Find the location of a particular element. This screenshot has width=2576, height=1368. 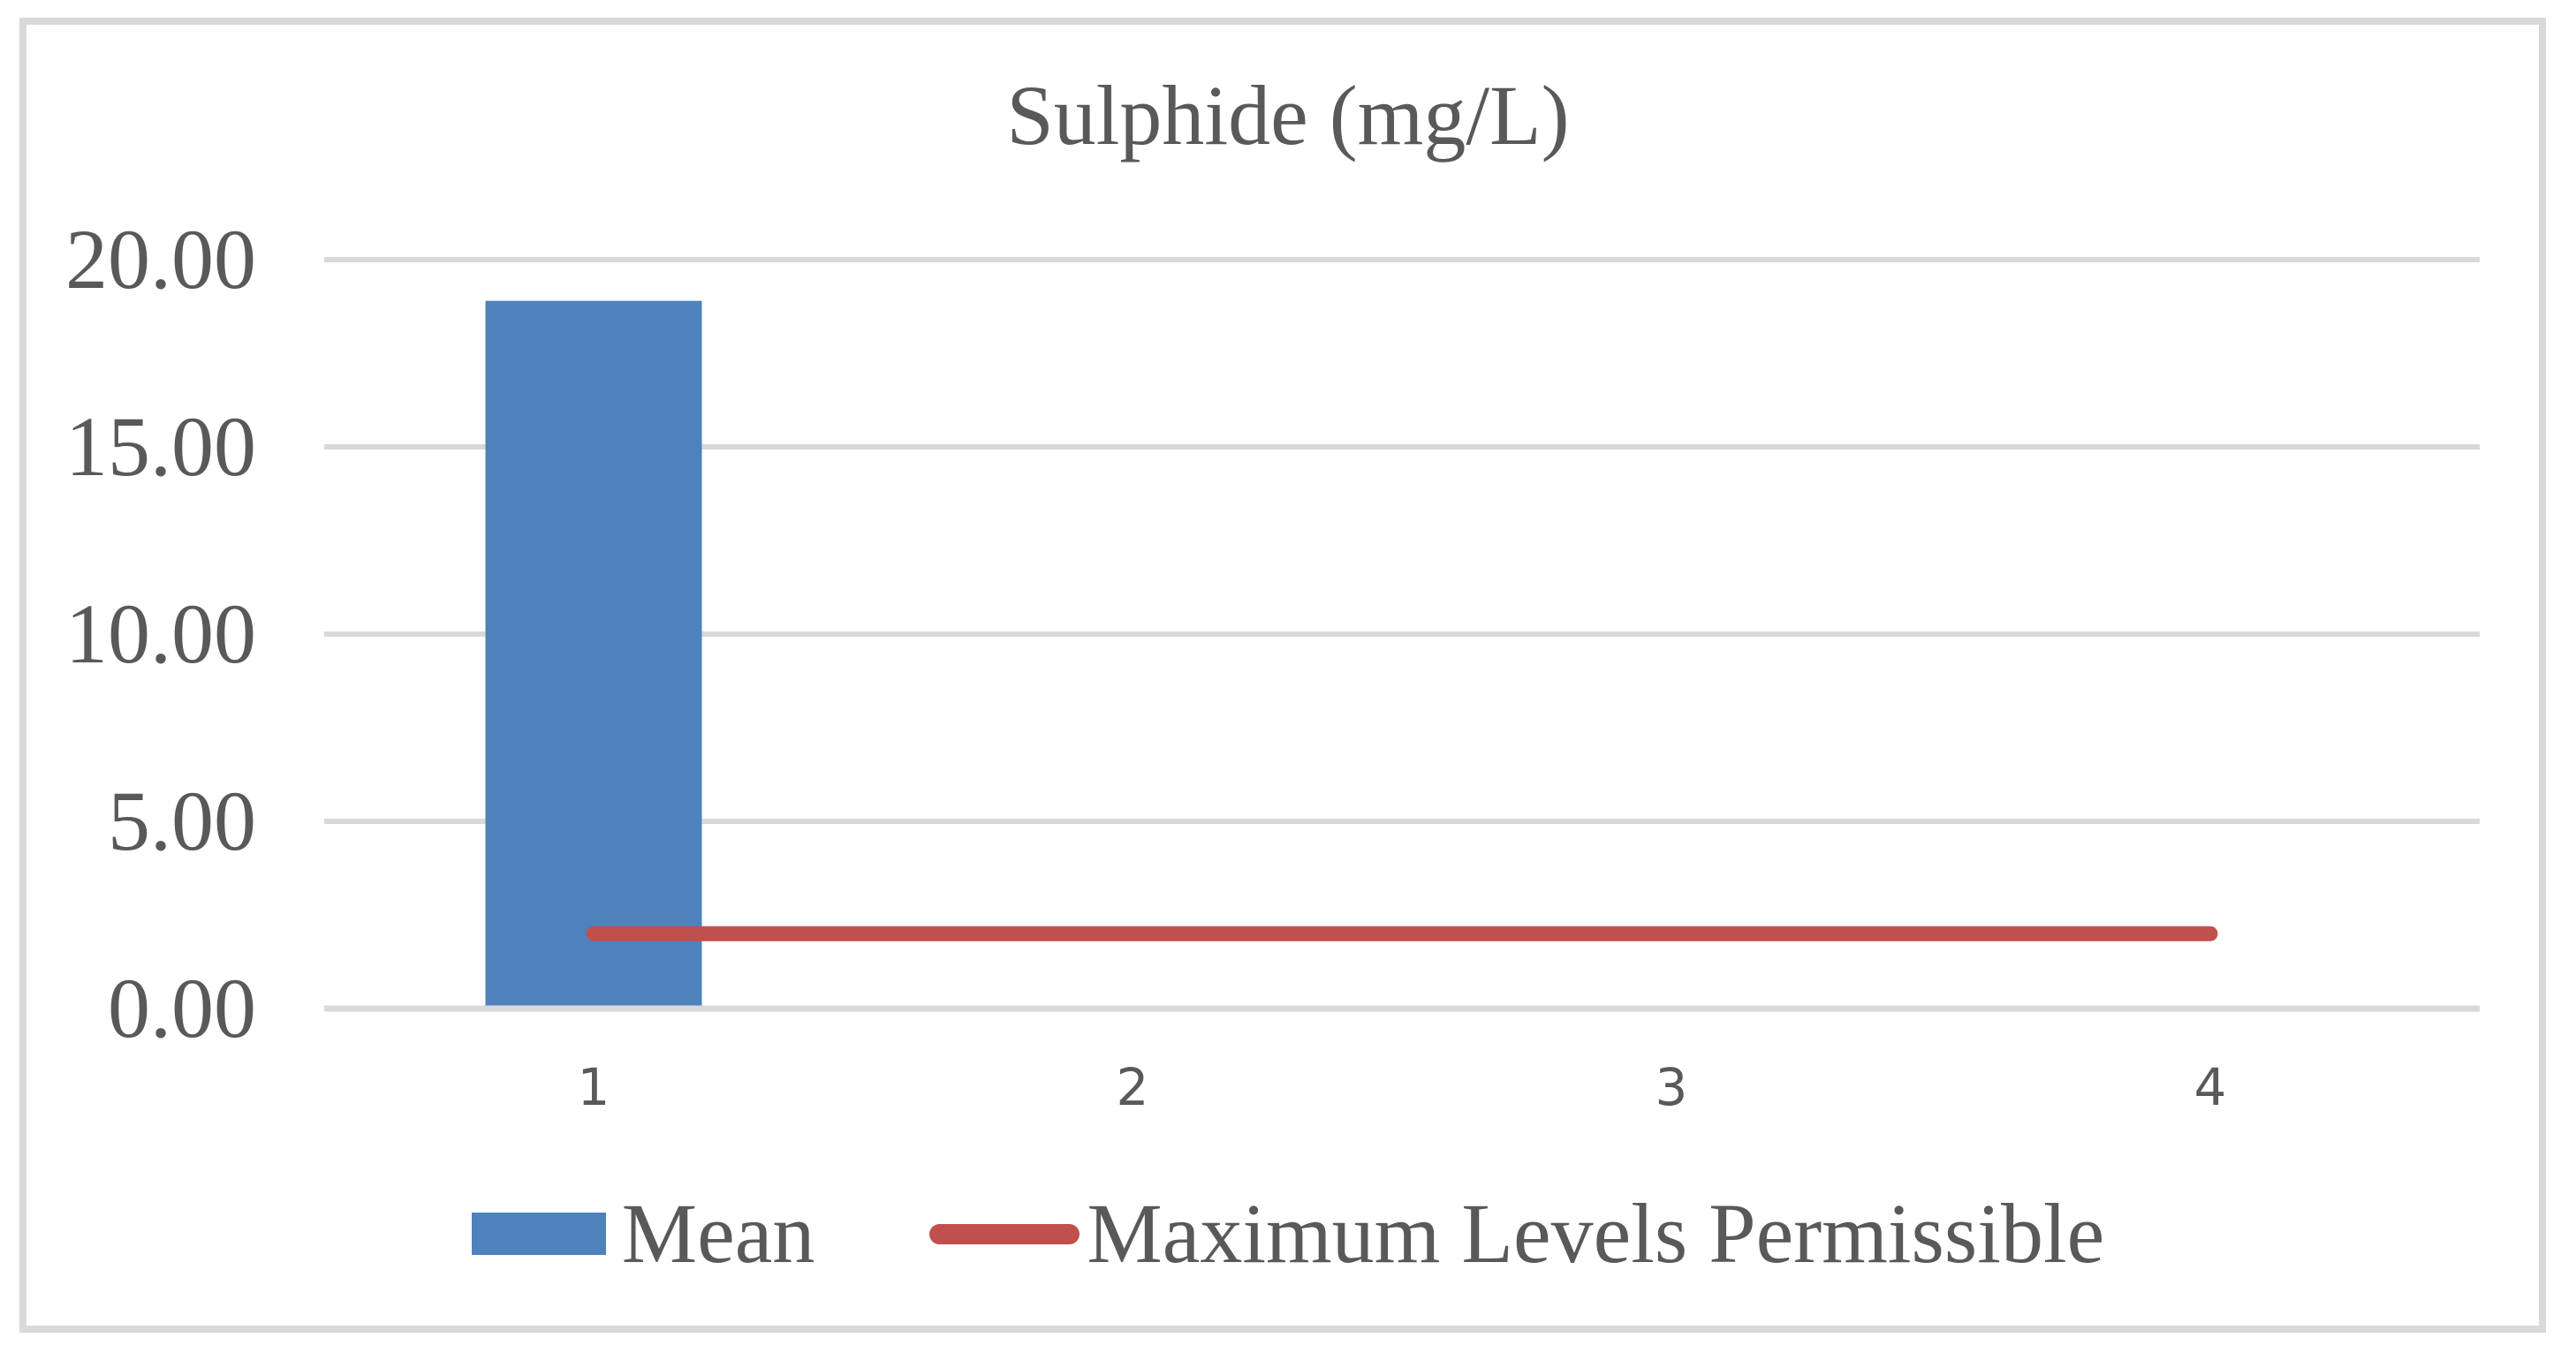

y-tick-label: 5.00 is located at coordinates (182, 821).